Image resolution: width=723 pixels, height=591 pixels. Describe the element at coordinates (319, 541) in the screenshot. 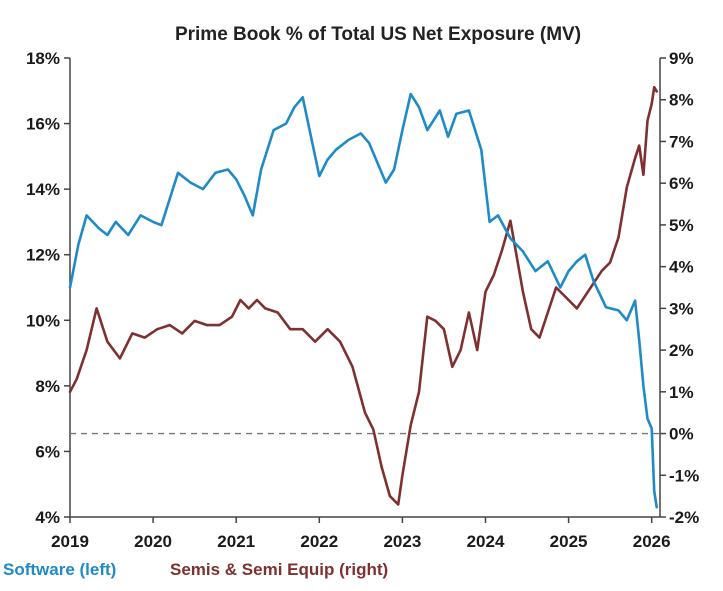

I see `x-tick-label: 2022` at that location.